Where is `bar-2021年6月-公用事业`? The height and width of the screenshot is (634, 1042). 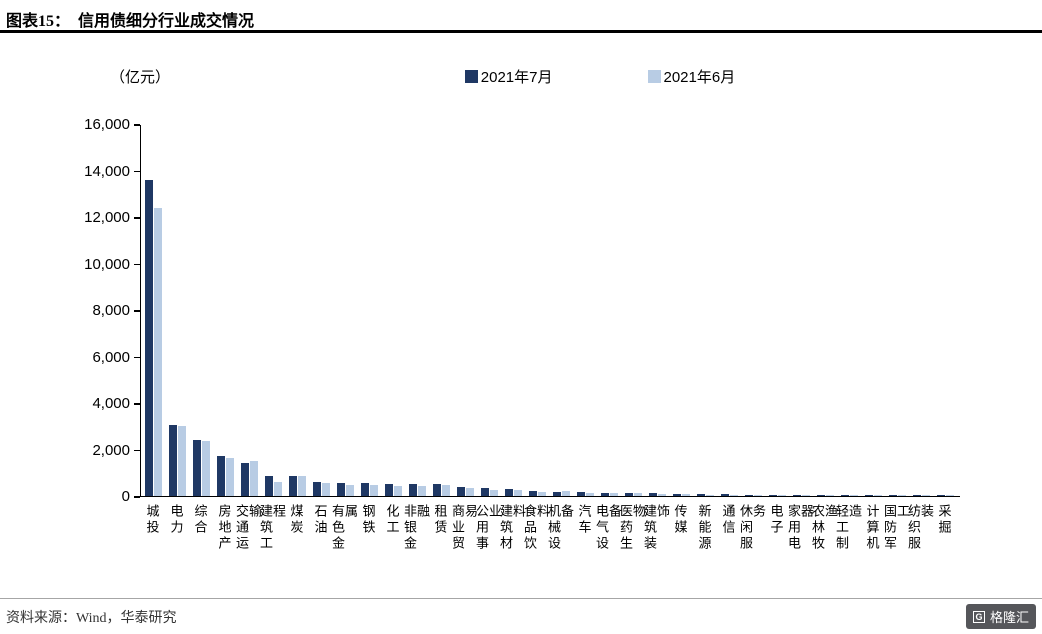 bar-2021年6月-公用事业 is located at coordinates (493, 492).